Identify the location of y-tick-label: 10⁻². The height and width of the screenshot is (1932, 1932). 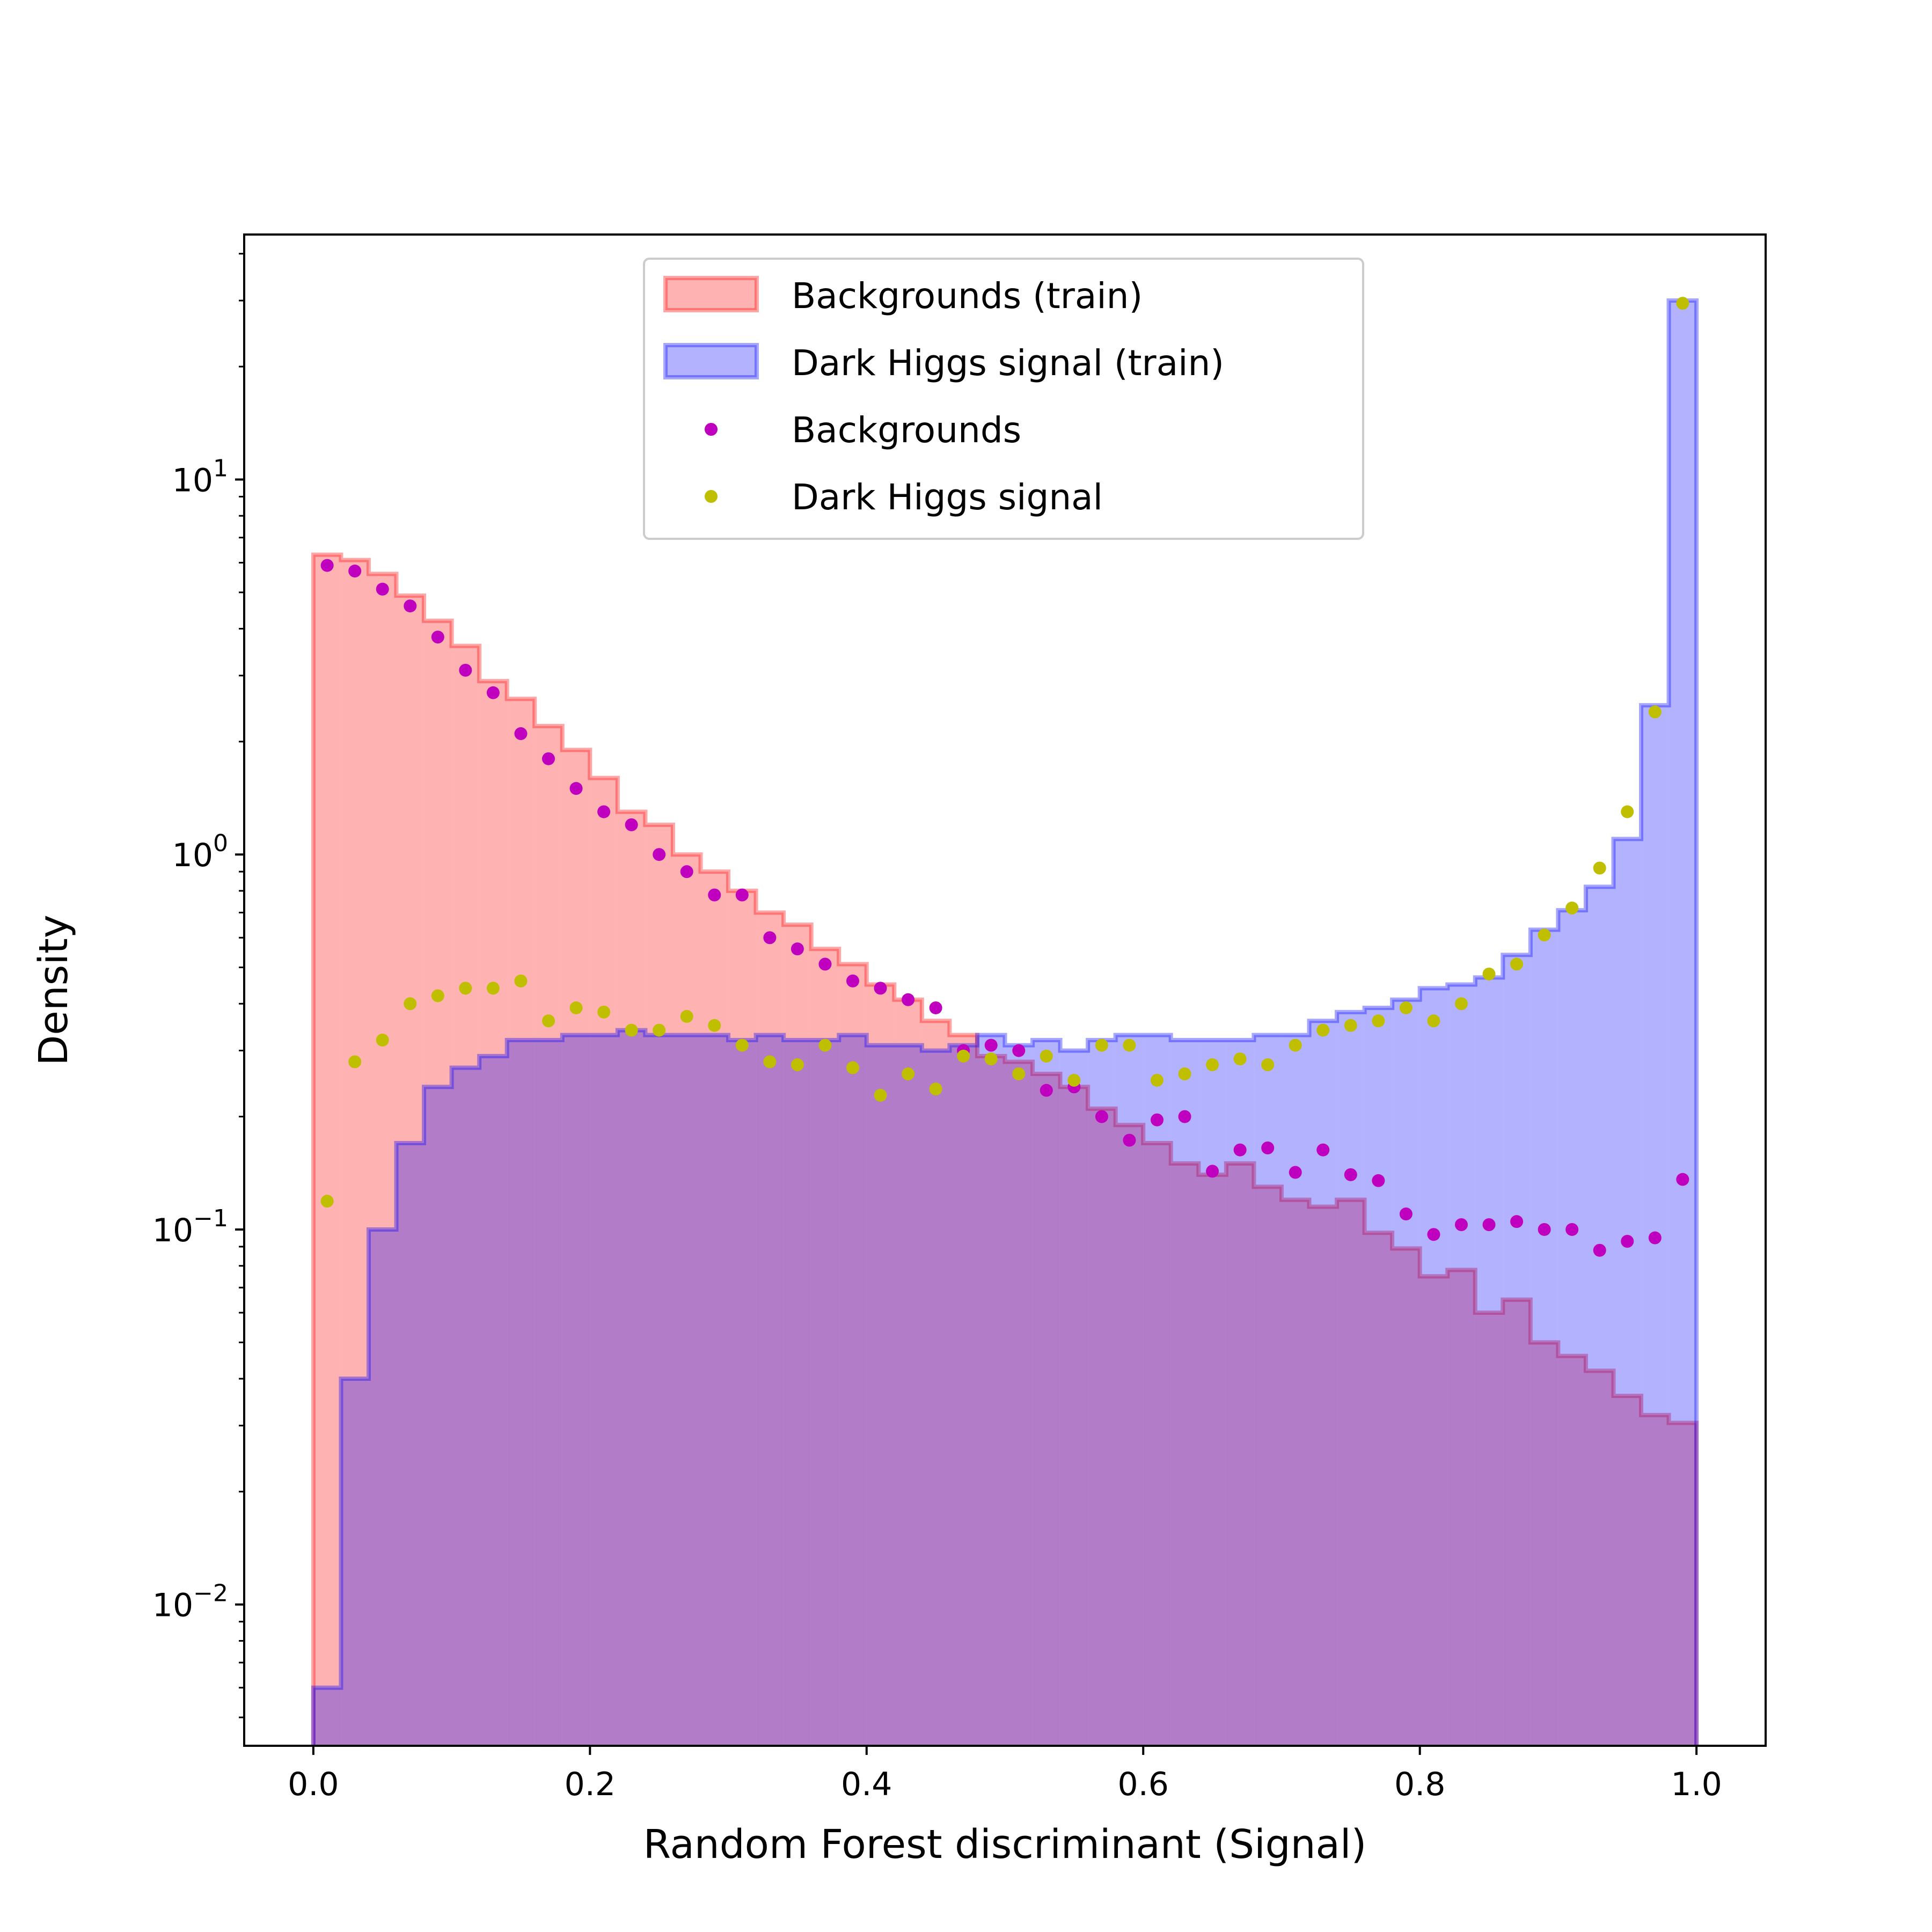
(190, 1602).